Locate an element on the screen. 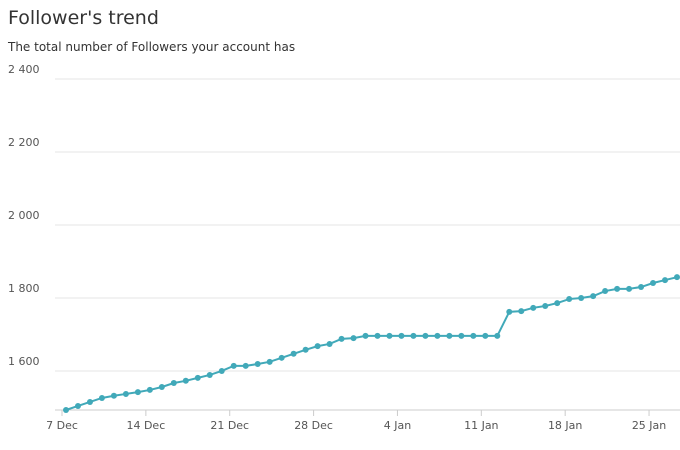 This screenshot has width=680, height=450. x-tick-label: 7 Dec is located at coordinates (62, 425).